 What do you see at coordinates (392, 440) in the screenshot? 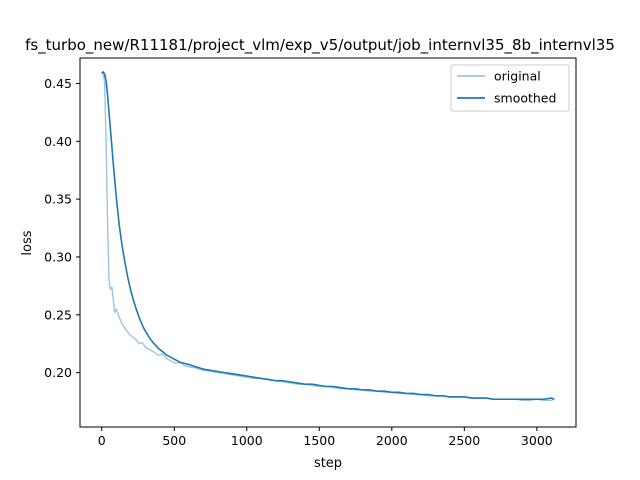
I see `x-tick-label: 2000` at bounding box center [392, 440].